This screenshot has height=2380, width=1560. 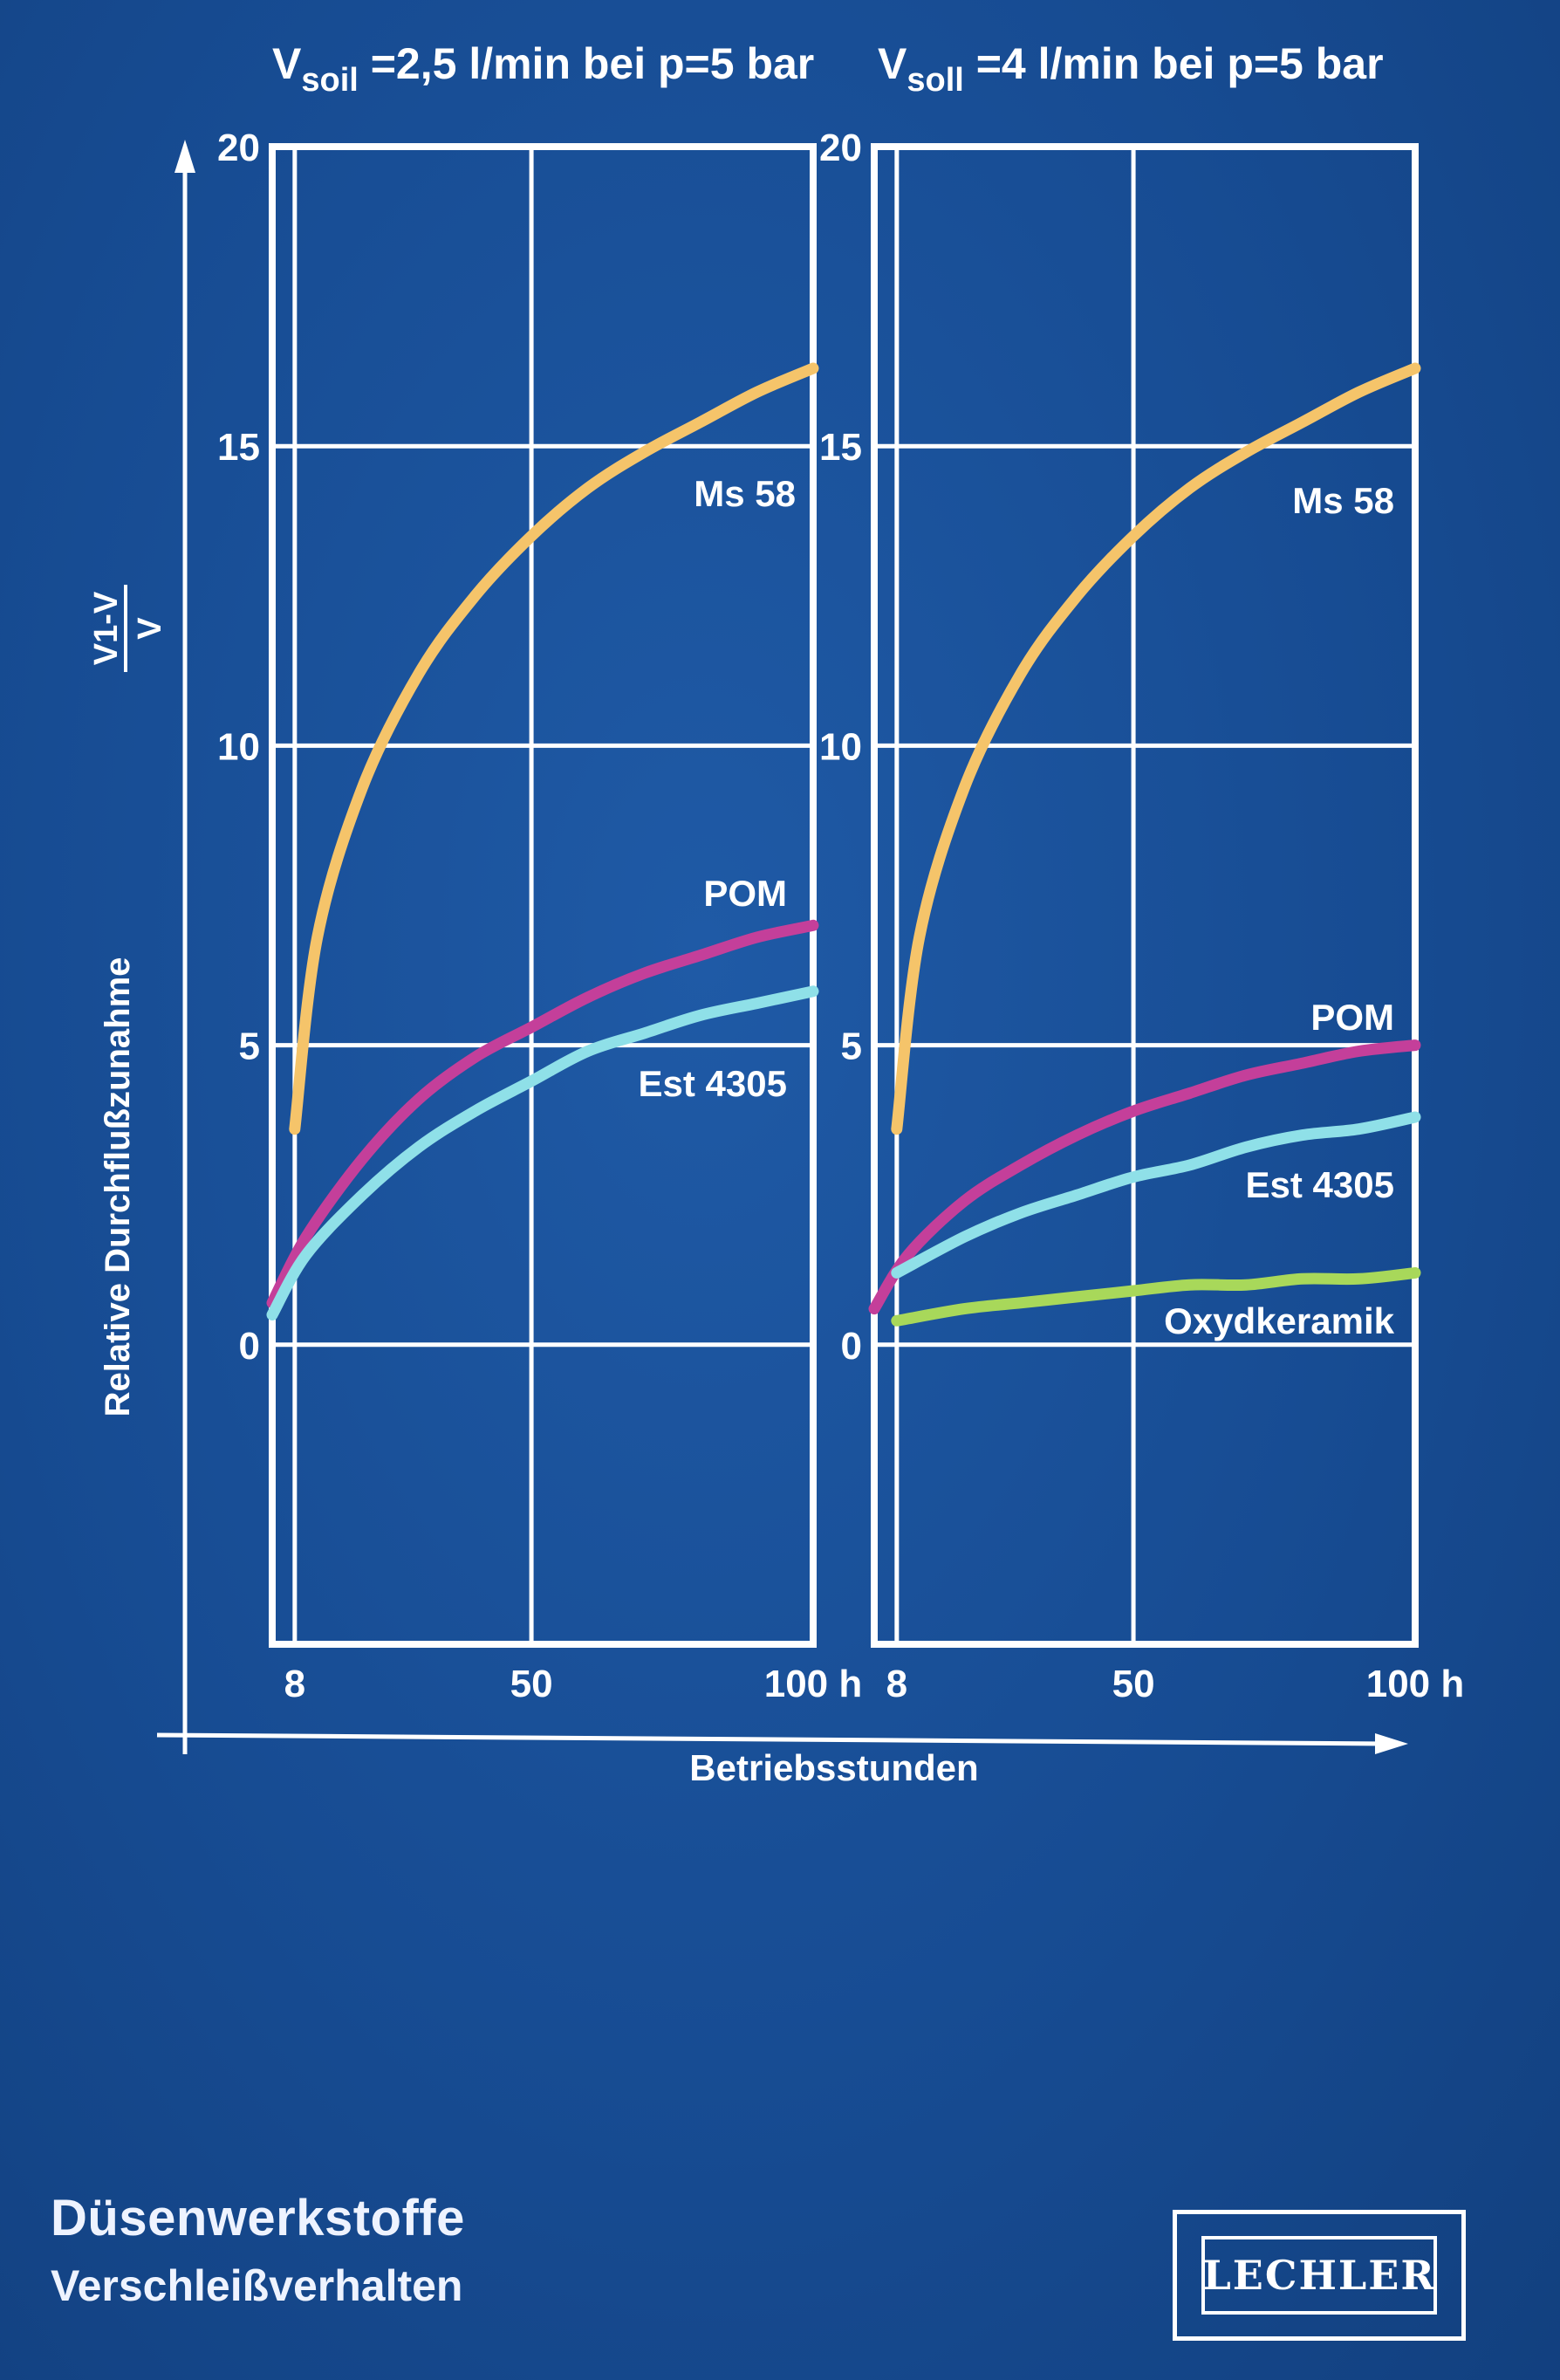 What do you see at coordinates (892, 63) in the screenshot?
I see `chart-2-title-symbol: V` at bounding box center [892, 63].